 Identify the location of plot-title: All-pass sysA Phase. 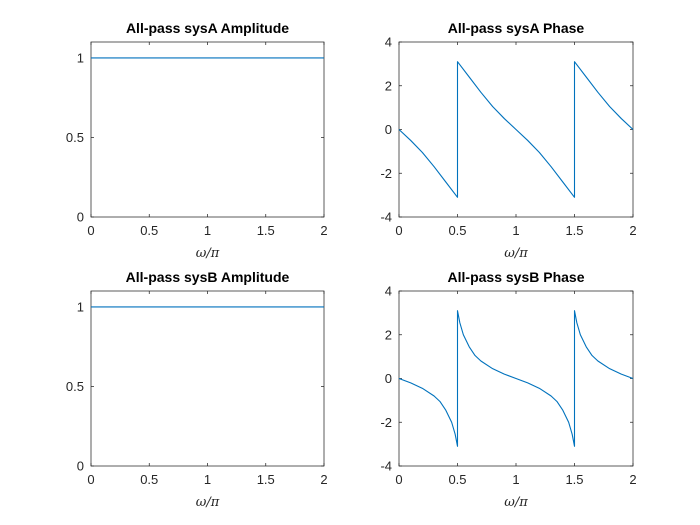
(516, 28).